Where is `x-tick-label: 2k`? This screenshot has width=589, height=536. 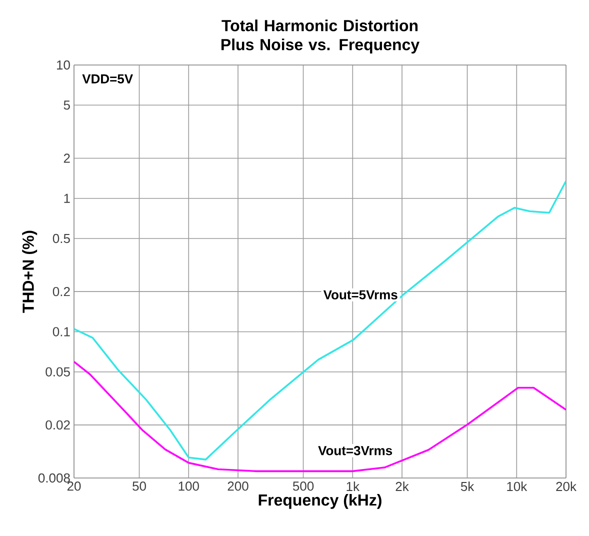
x-tick-label: 2k is located at coordinates (402, 486).